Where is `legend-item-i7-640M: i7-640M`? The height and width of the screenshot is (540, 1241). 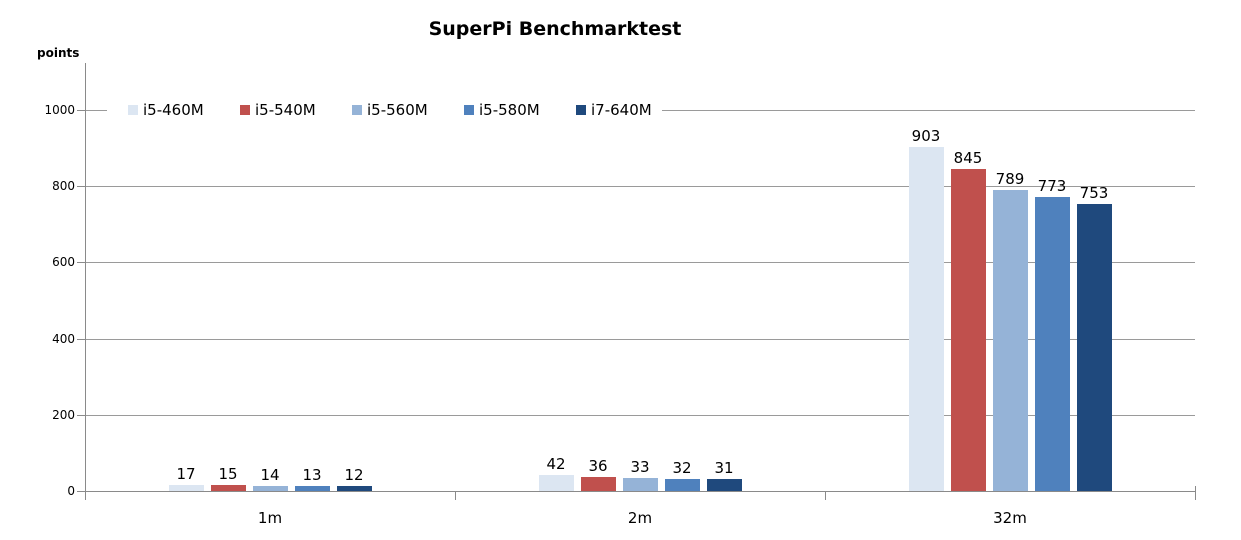 legend-item-i7-640M: i7-640M is located at coordinates (615, 110).